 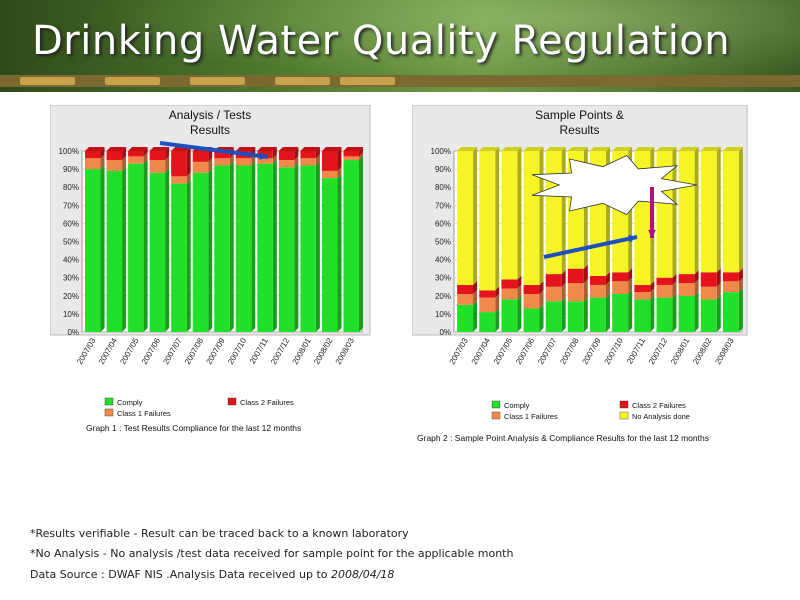 What do you see at coordinates (443, 242) in the screenshot?
I see `y-tick-label: 50%` at bounding box center [443, 242].